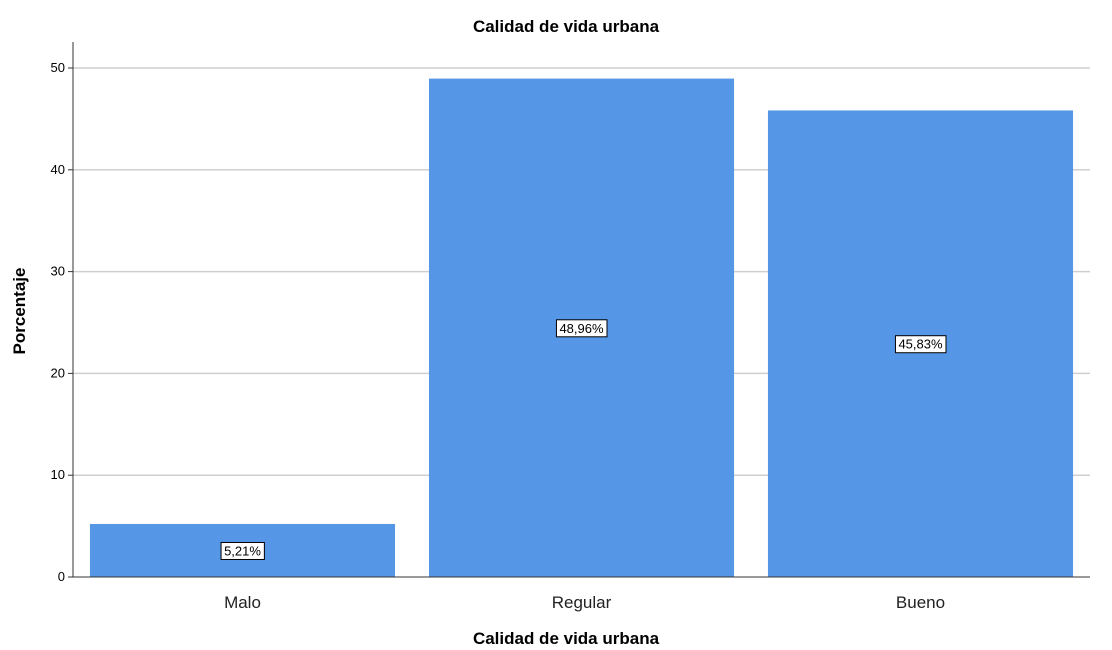 The image size is (1112, 650). Describe the element at coordinates (920, 602) in the screenshot. I see `x-tick-label: Bueno` at that location.